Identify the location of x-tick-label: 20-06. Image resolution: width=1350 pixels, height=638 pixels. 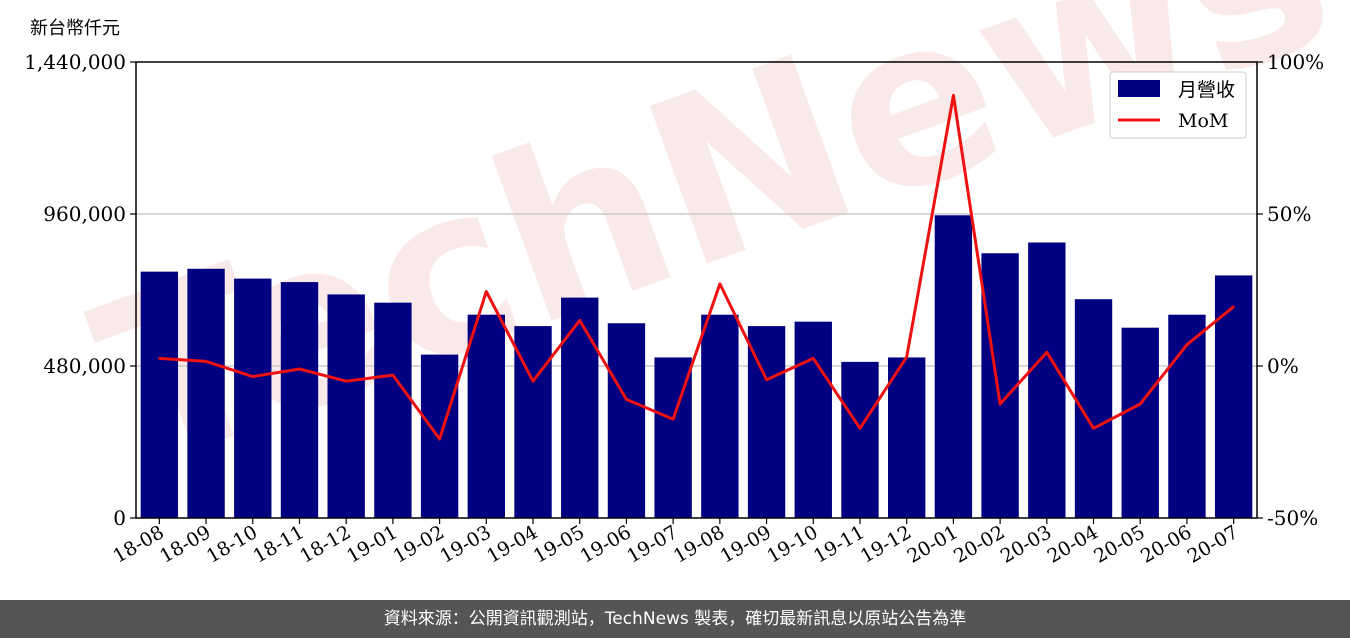
(1166, 544).